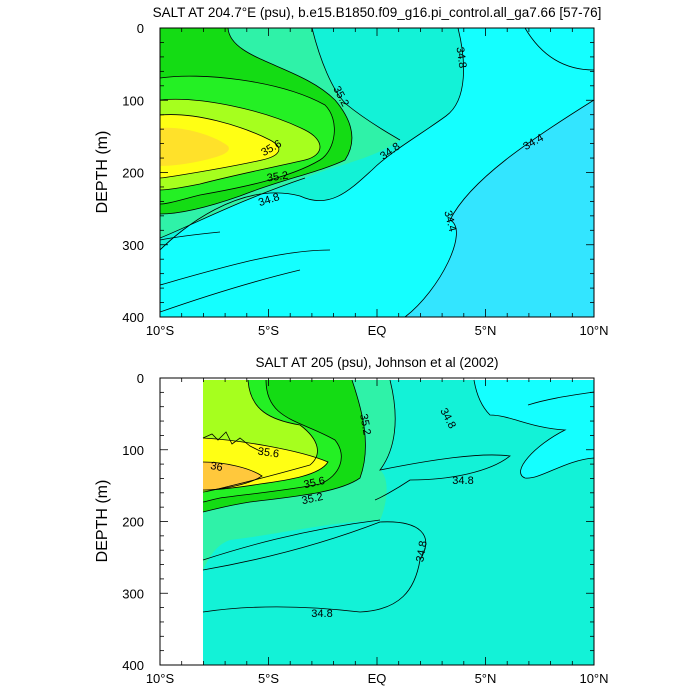 Image resolution: width=700 pixels, height=700 pixels. Describe the element at coordinates (194, 146) in the screenshot. I see `top-fill-36.0` at that location.